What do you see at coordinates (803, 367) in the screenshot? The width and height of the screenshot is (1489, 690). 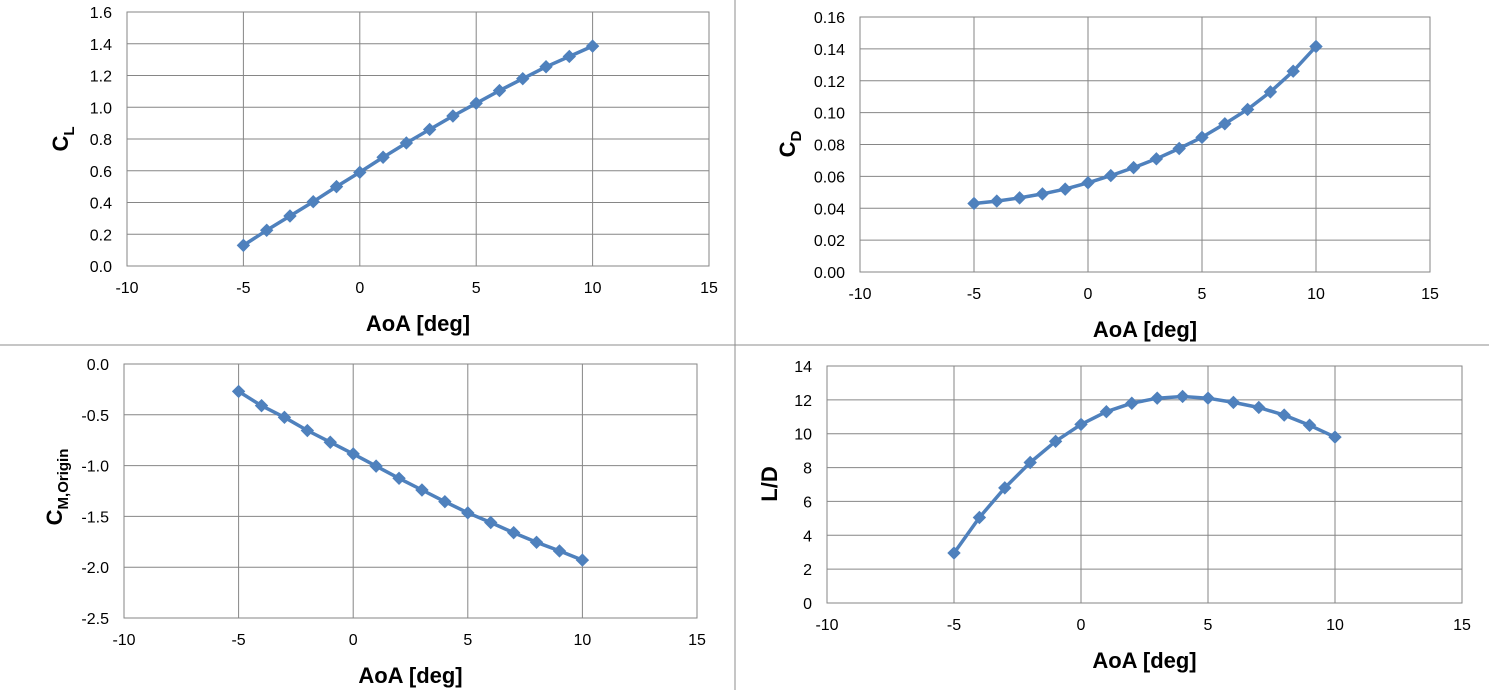 I see `y-tick-label: 14` at bounding box center [803, 367].